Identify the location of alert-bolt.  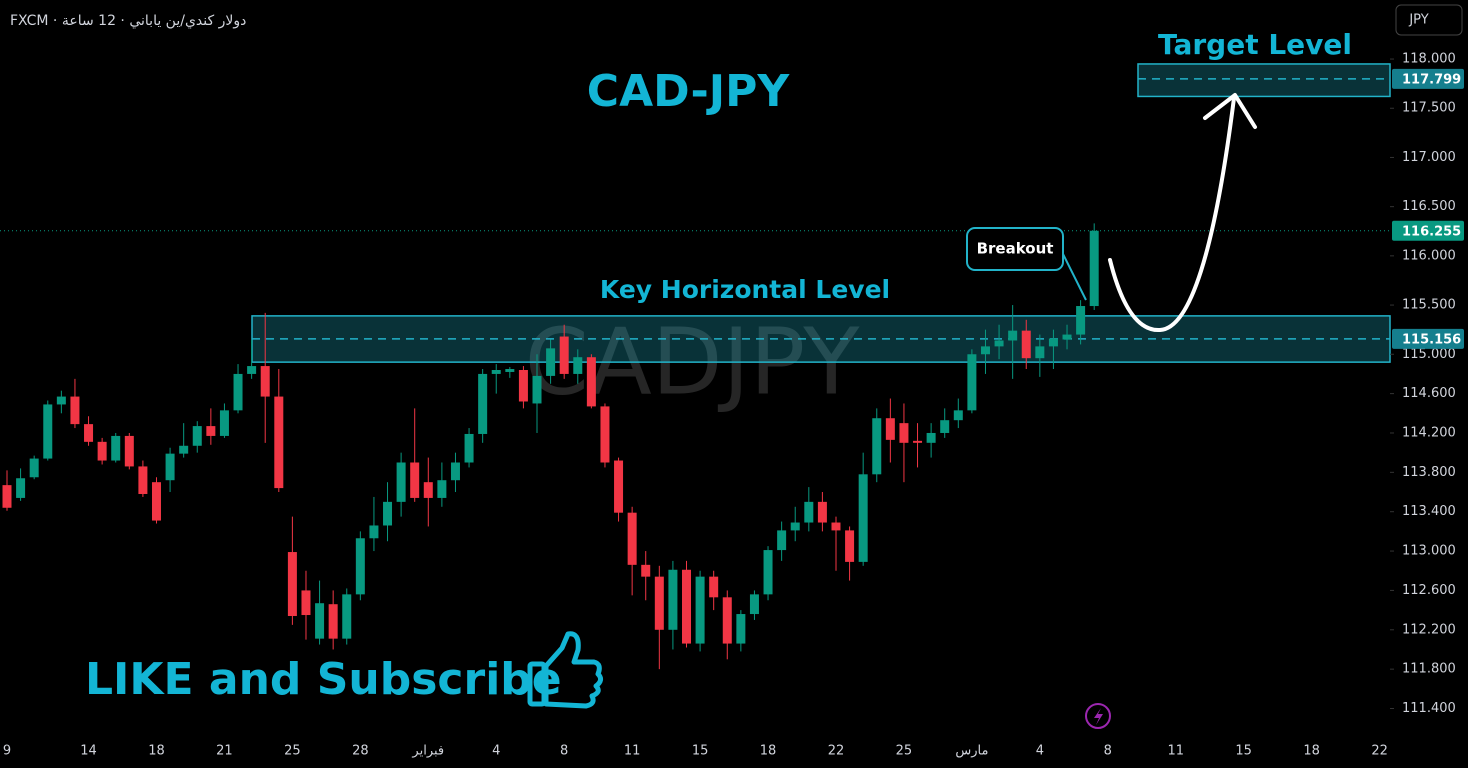
(1098, 716).